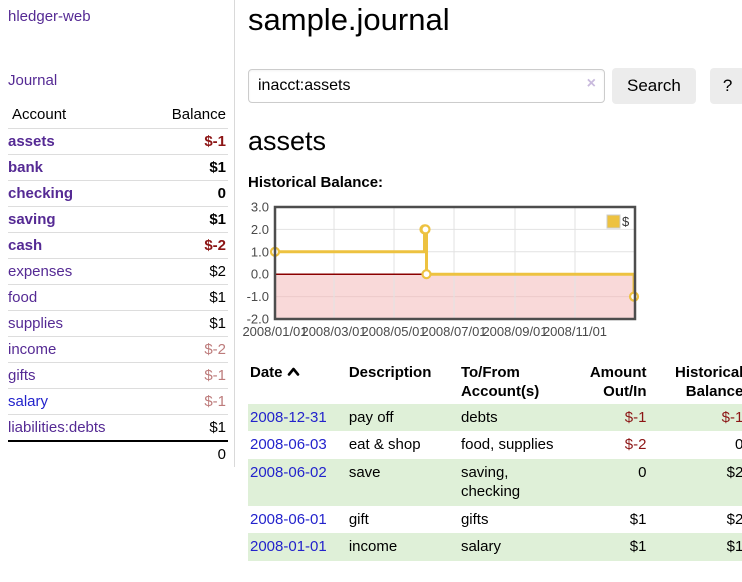  What do you see at coordinates (426, 85) in the screenshot?
I see `search-input` at bounding box center [426, 85].